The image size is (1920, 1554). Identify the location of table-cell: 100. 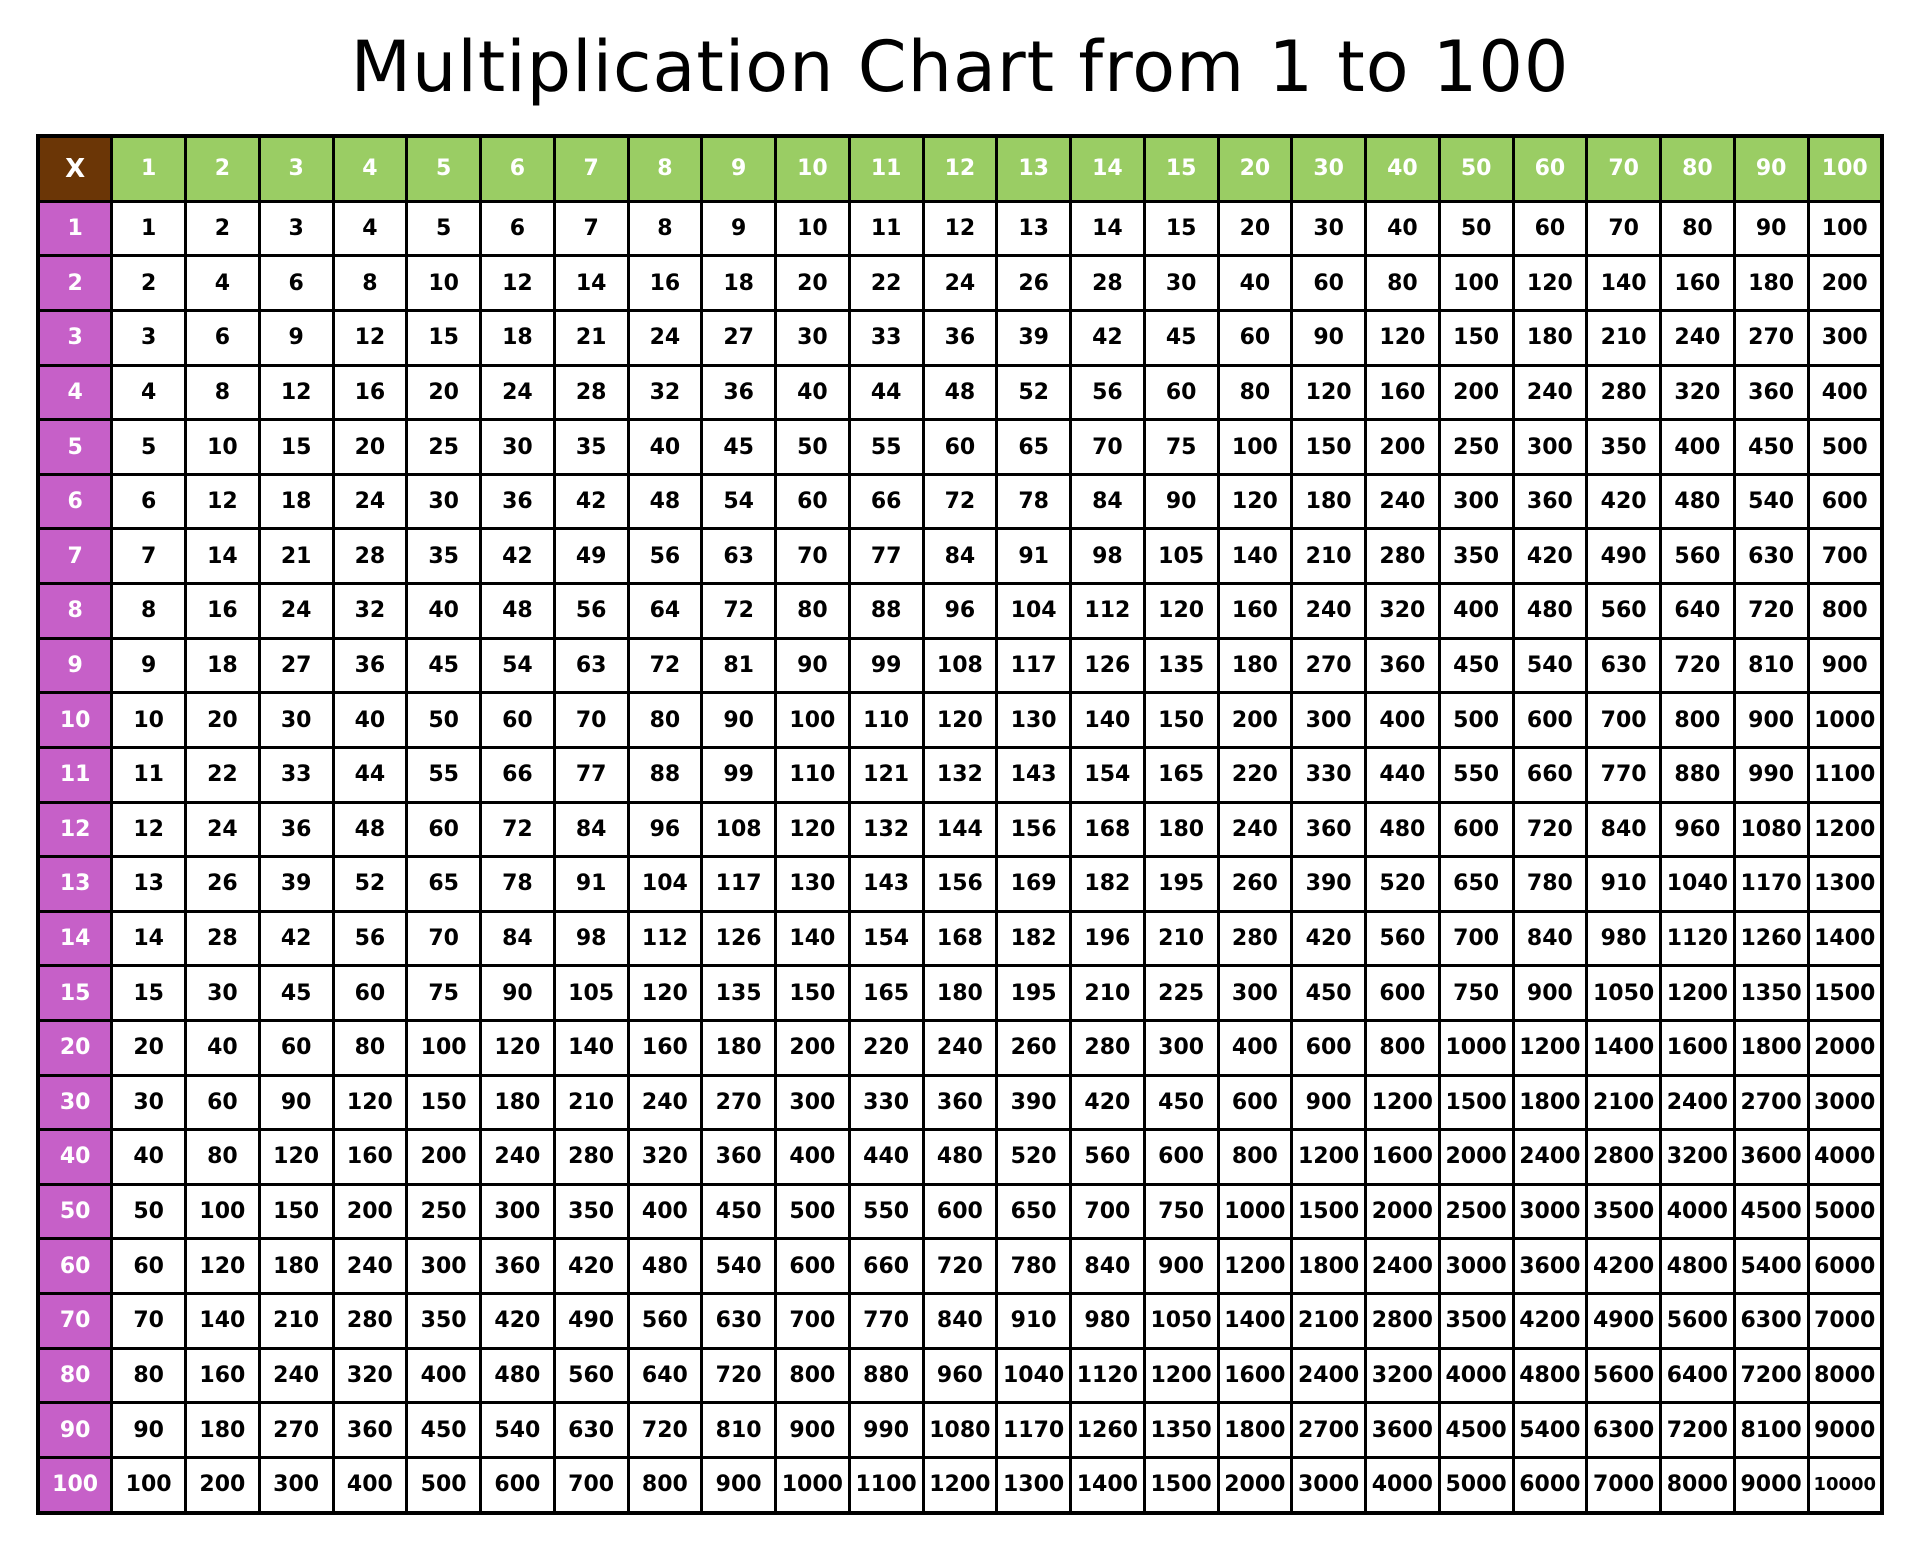
(1845, 228).